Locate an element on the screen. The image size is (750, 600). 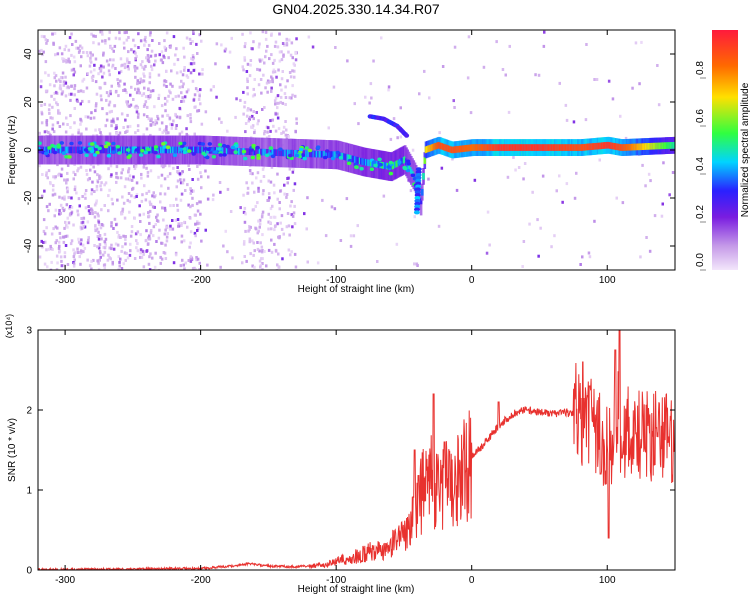
colorbar-tick-label: 0.4 is located at coordinates (700, 164).